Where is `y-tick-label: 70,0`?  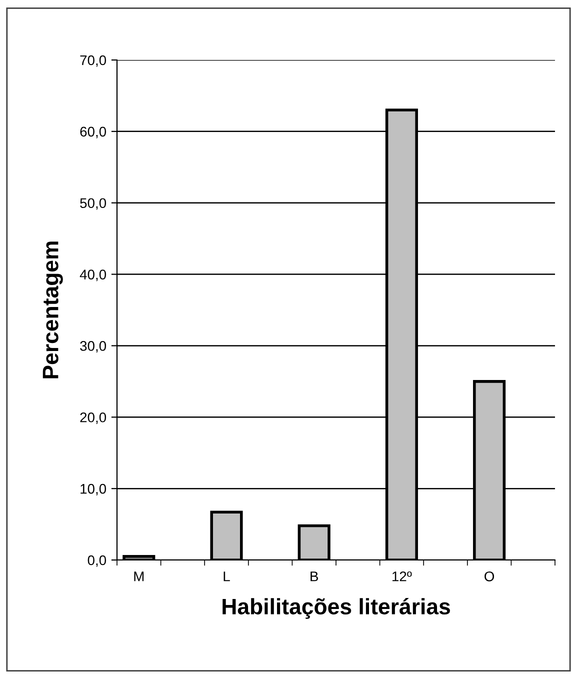
y-tick-label: 70,0 is located at coordinates (93, 61).